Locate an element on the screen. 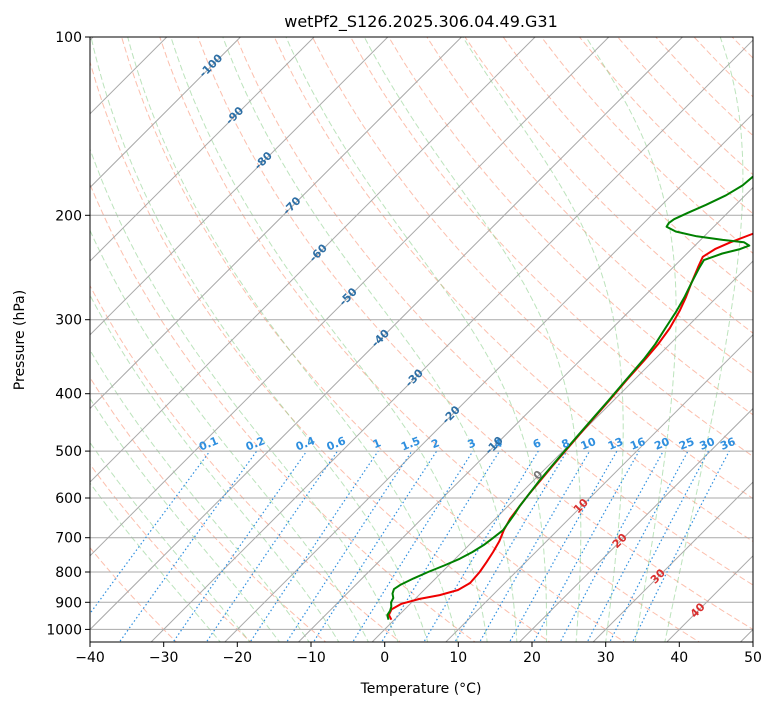 The image size is (775, 708). y-tick-label: 200 is located at coordinates (68, 216).